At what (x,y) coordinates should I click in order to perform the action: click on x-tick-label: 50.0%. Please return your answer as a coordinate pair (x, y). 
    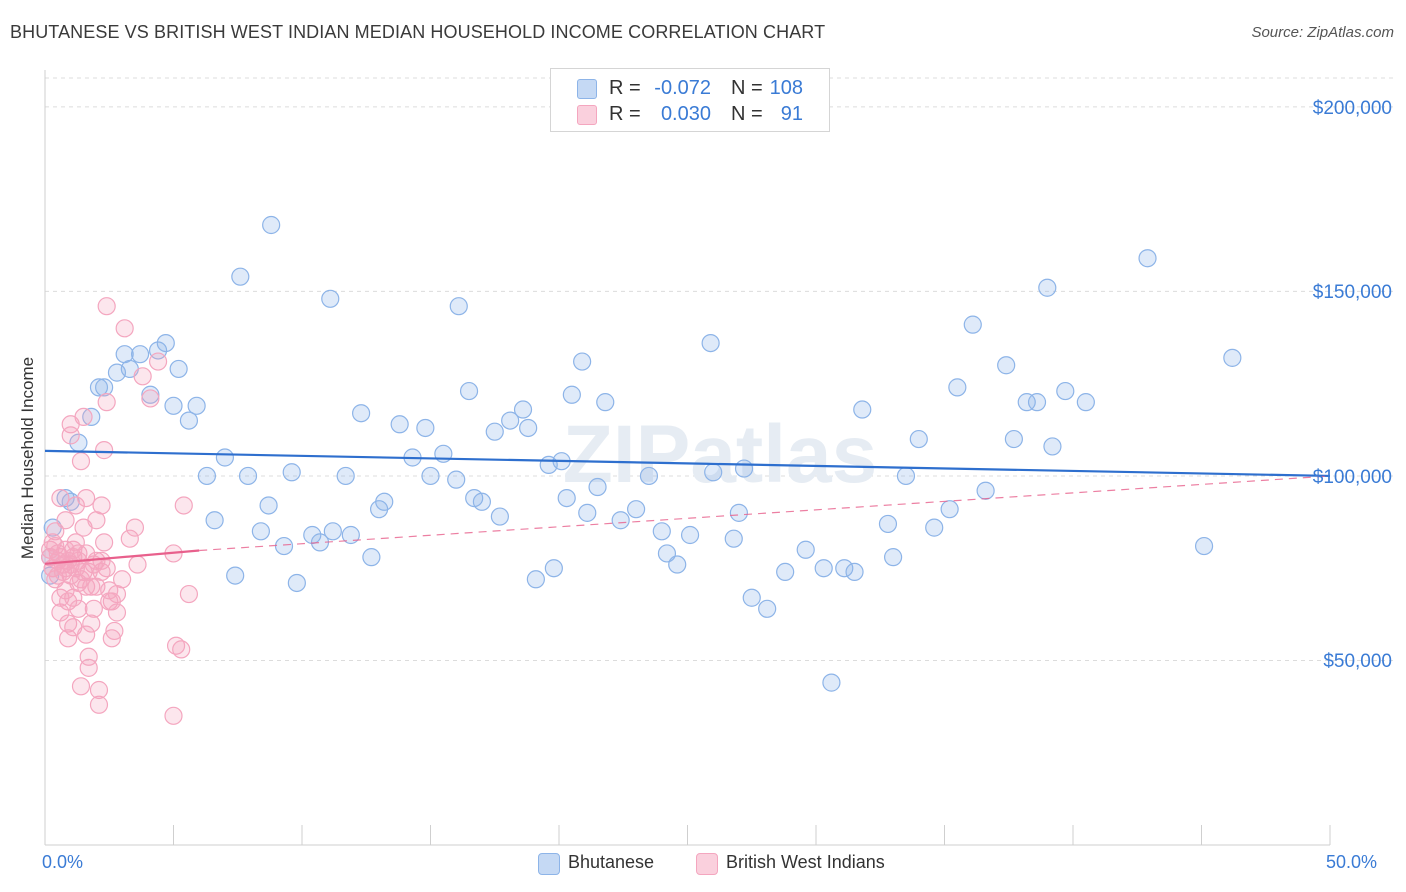
    Looking at the image, I should click on (1352, 862).